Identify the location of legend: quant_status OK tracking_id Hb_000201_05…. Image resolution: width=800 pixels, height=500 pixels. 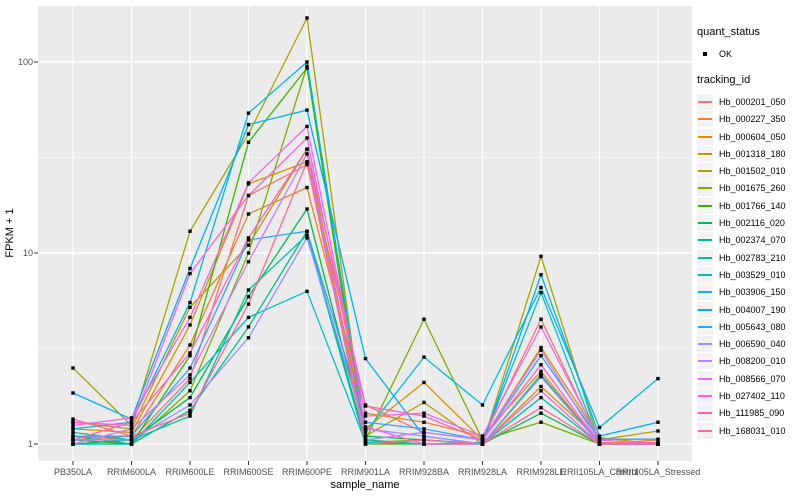
(748, 232).